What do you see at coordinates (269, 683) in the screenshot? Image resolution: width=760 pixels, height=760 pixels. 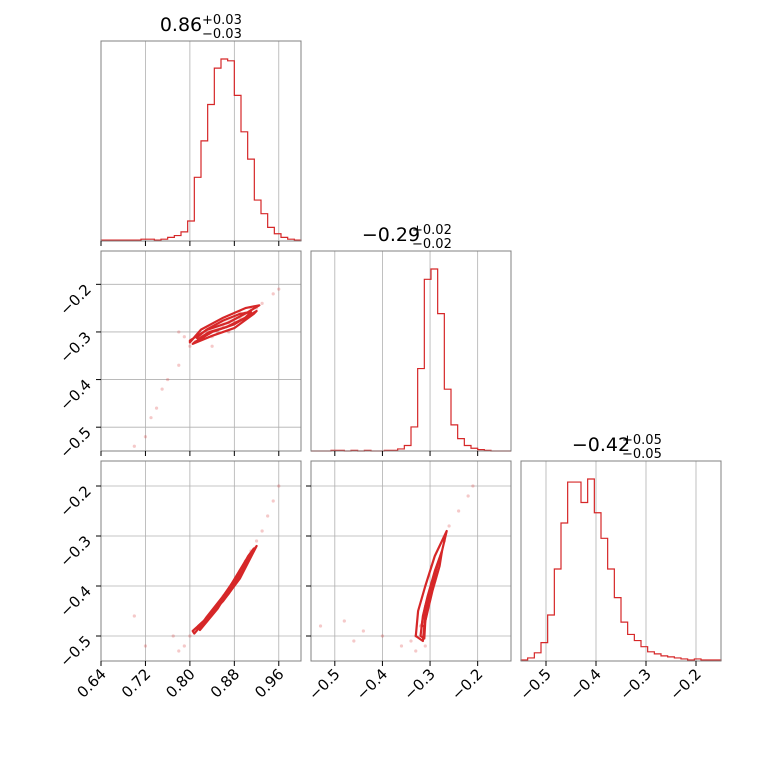 I see `x-tick-label: 0.96` at bounding box center [269, 683].